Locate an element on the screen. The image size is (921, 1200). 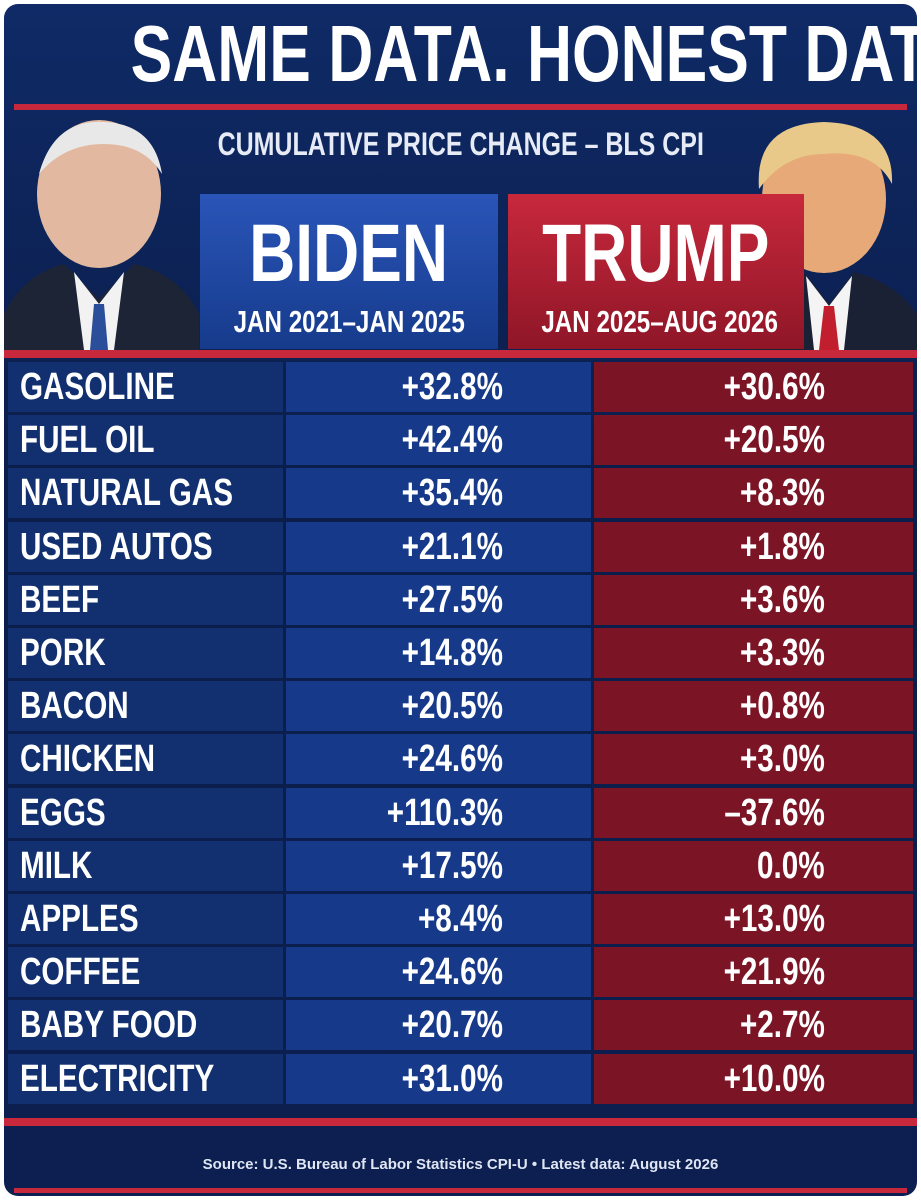
row-label: USED AUTOS is located at coordinates (145, 546).